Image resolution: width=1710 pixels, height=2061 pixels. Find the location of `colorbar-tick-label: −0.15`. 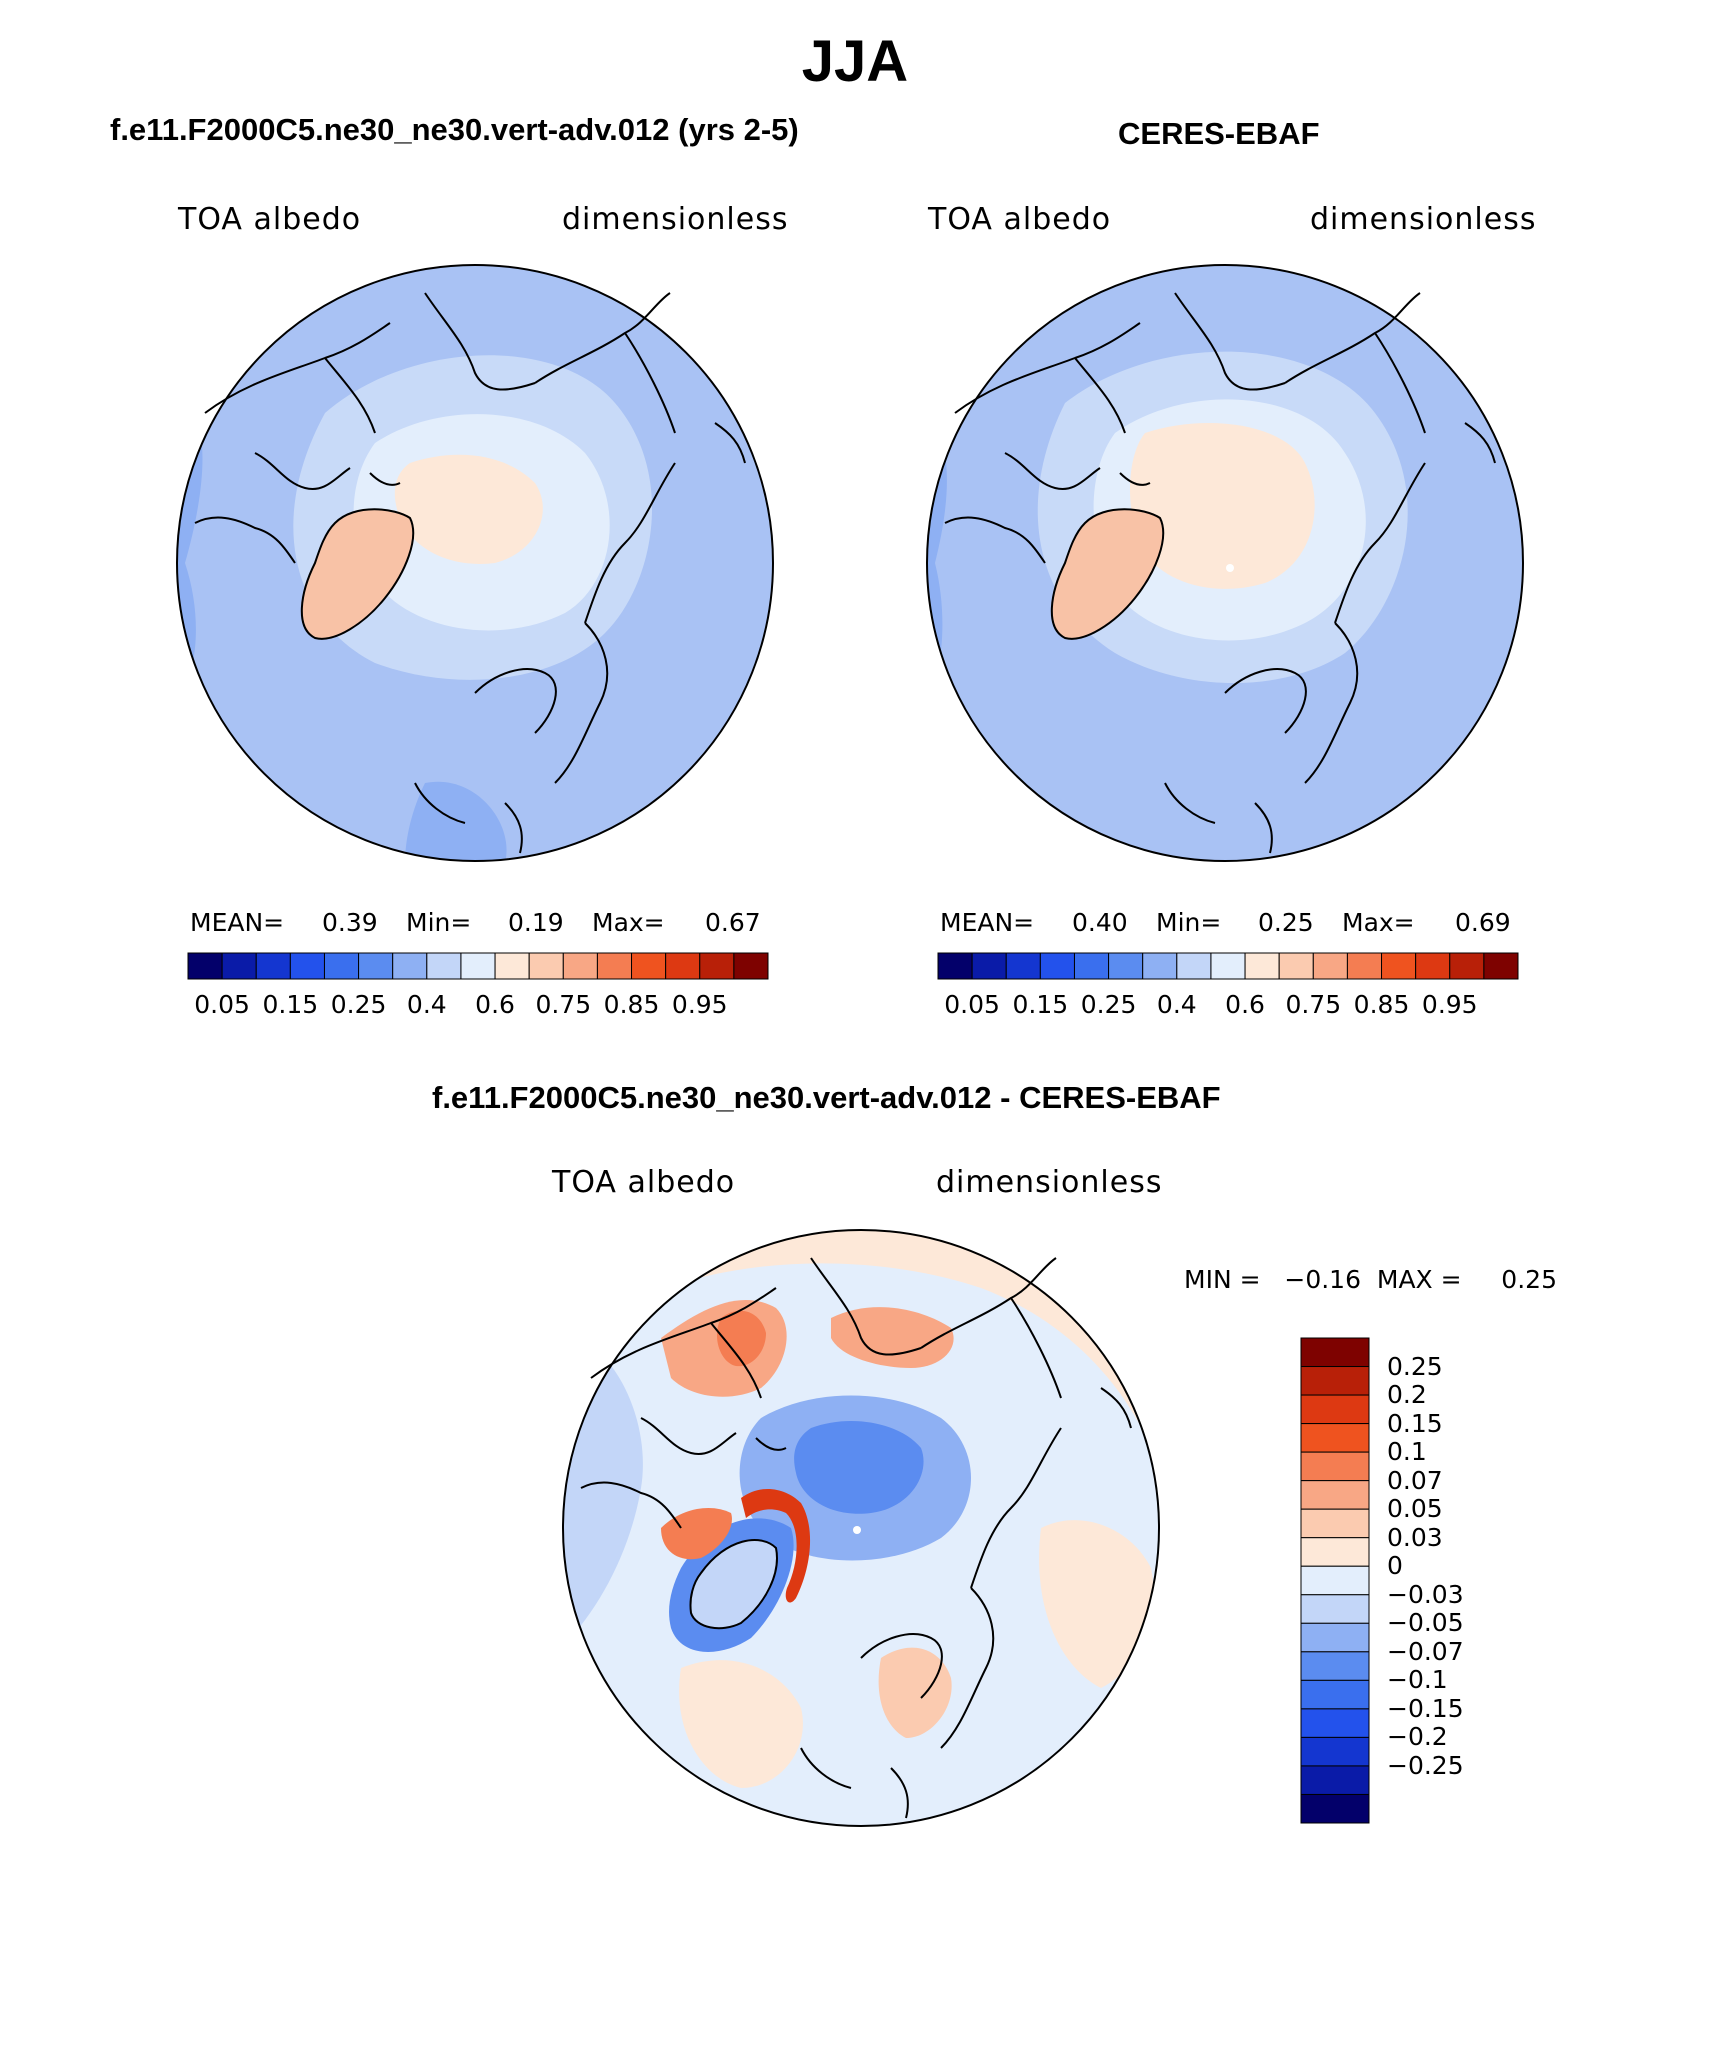

colorbar-tick-label: −0.15 is located at coordinates (1425, 1708).